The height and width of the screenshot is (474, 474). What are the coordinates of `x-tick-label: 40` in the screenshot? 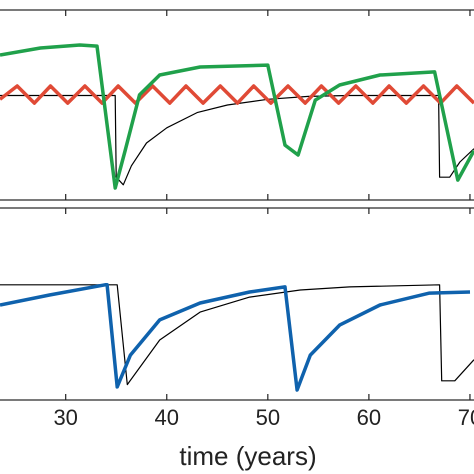 It's located at (167, 417).